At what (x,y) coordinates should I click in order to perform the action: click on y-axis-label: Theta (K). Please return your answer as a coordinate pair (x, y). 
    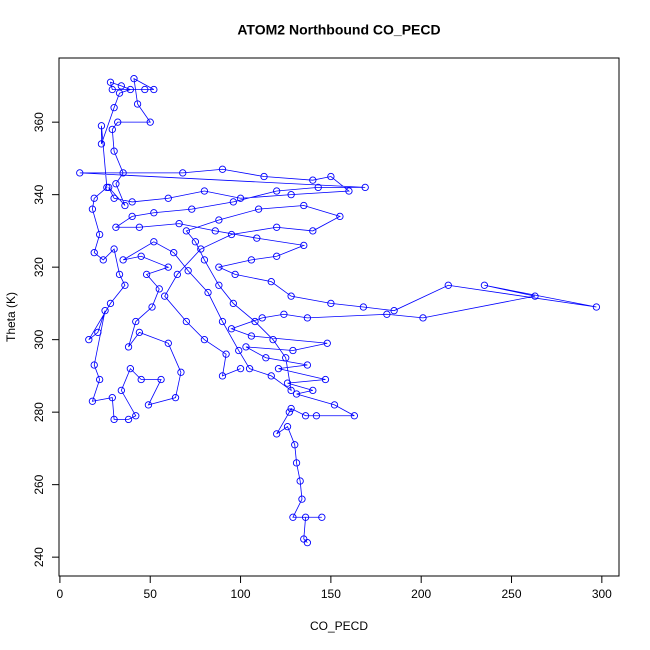
    Looking at the image, I should click on (11, 317).